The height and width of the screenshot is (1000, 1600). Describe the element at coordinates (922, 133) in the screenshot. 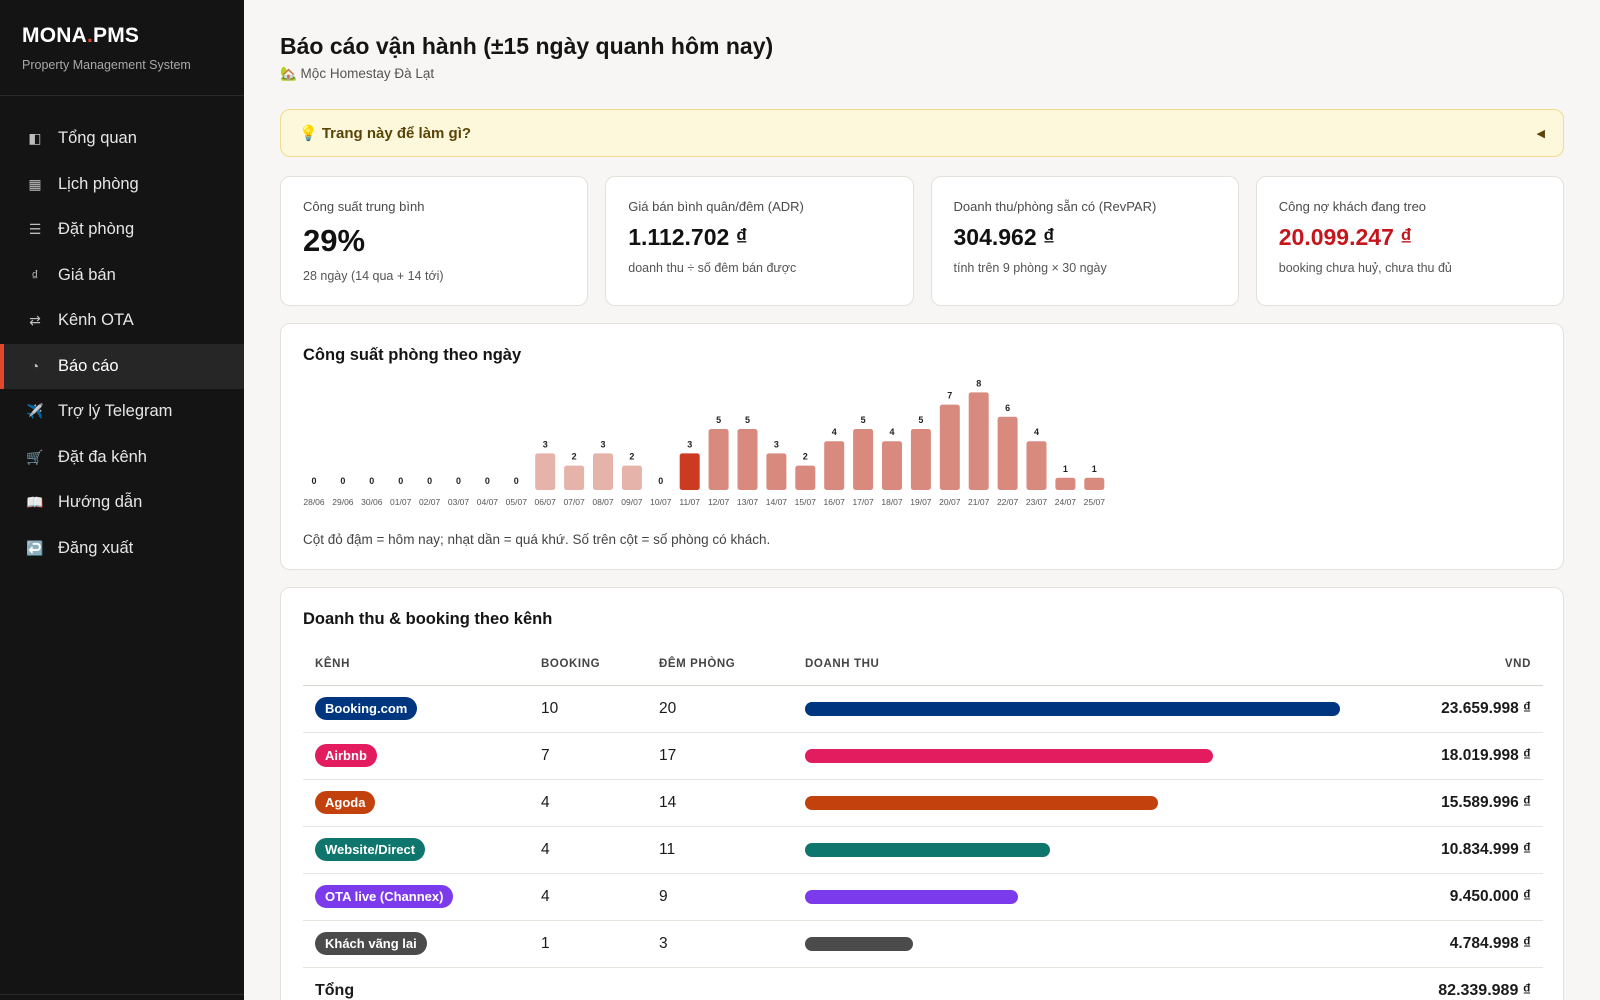

I see `help-toggle: 💡 Trang này để làm gì? ◀` at that location.